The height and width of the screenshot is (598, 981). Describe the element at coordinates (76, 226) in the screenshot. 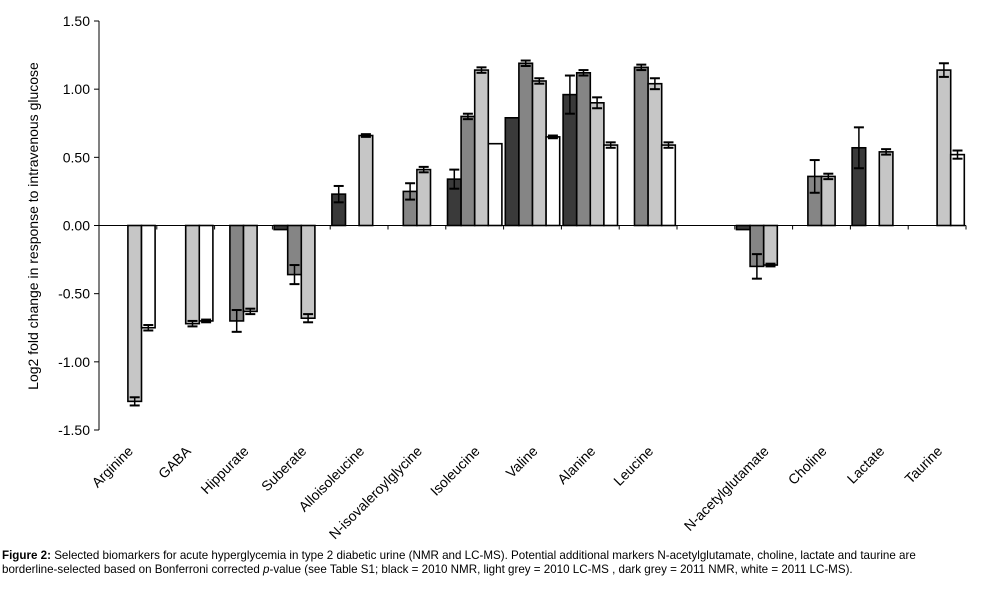

I see `y-tick-label: 0.00` at that location.